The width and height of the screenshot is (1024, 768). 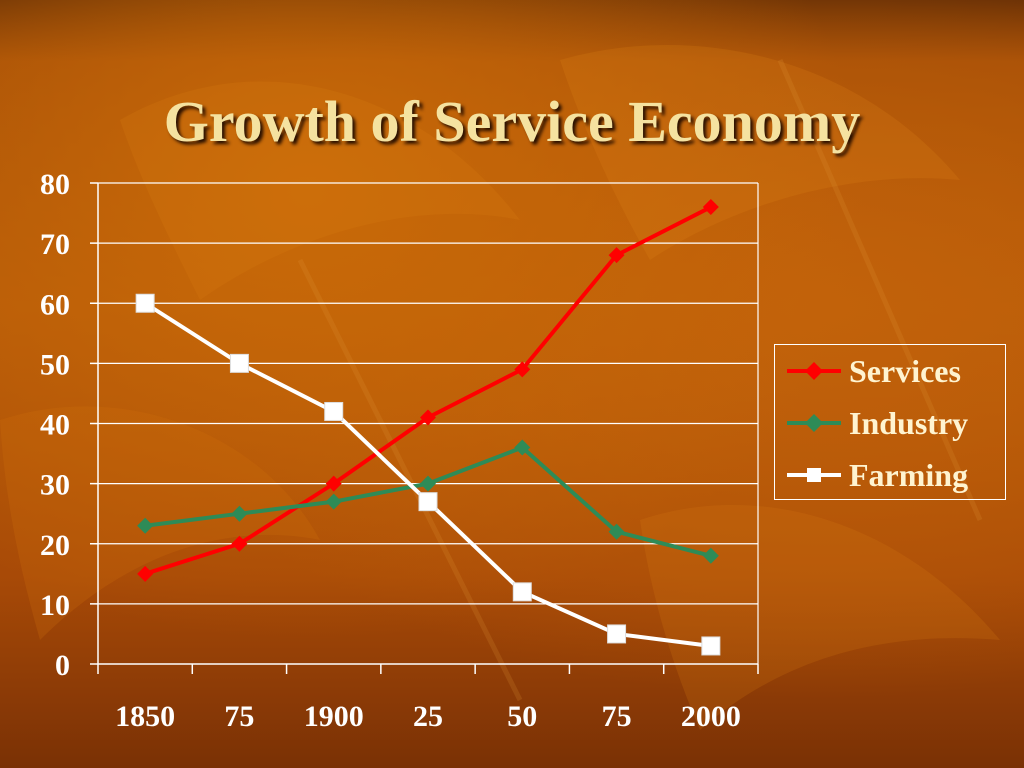 What do you see at coordinates (814, 371) in the screenshot?
I see `legend-swatch-services` at bounding box center [814, 371].